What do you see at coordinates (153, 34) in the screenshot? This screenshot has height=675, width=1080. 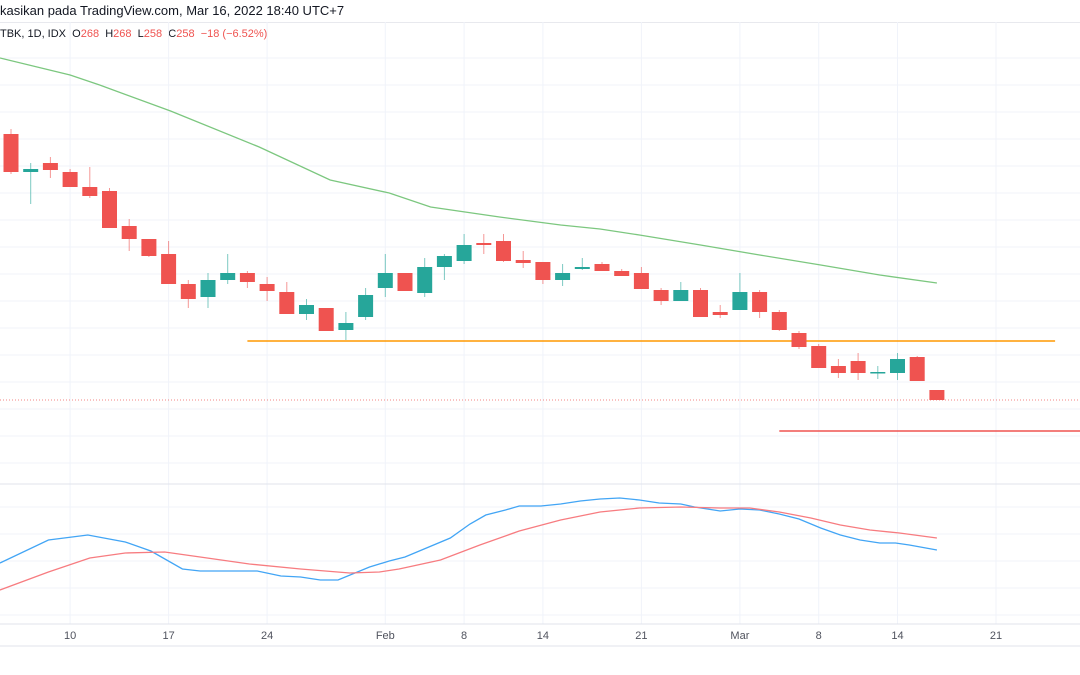 I see `low-value: 258` at bounding box center [153, 34].